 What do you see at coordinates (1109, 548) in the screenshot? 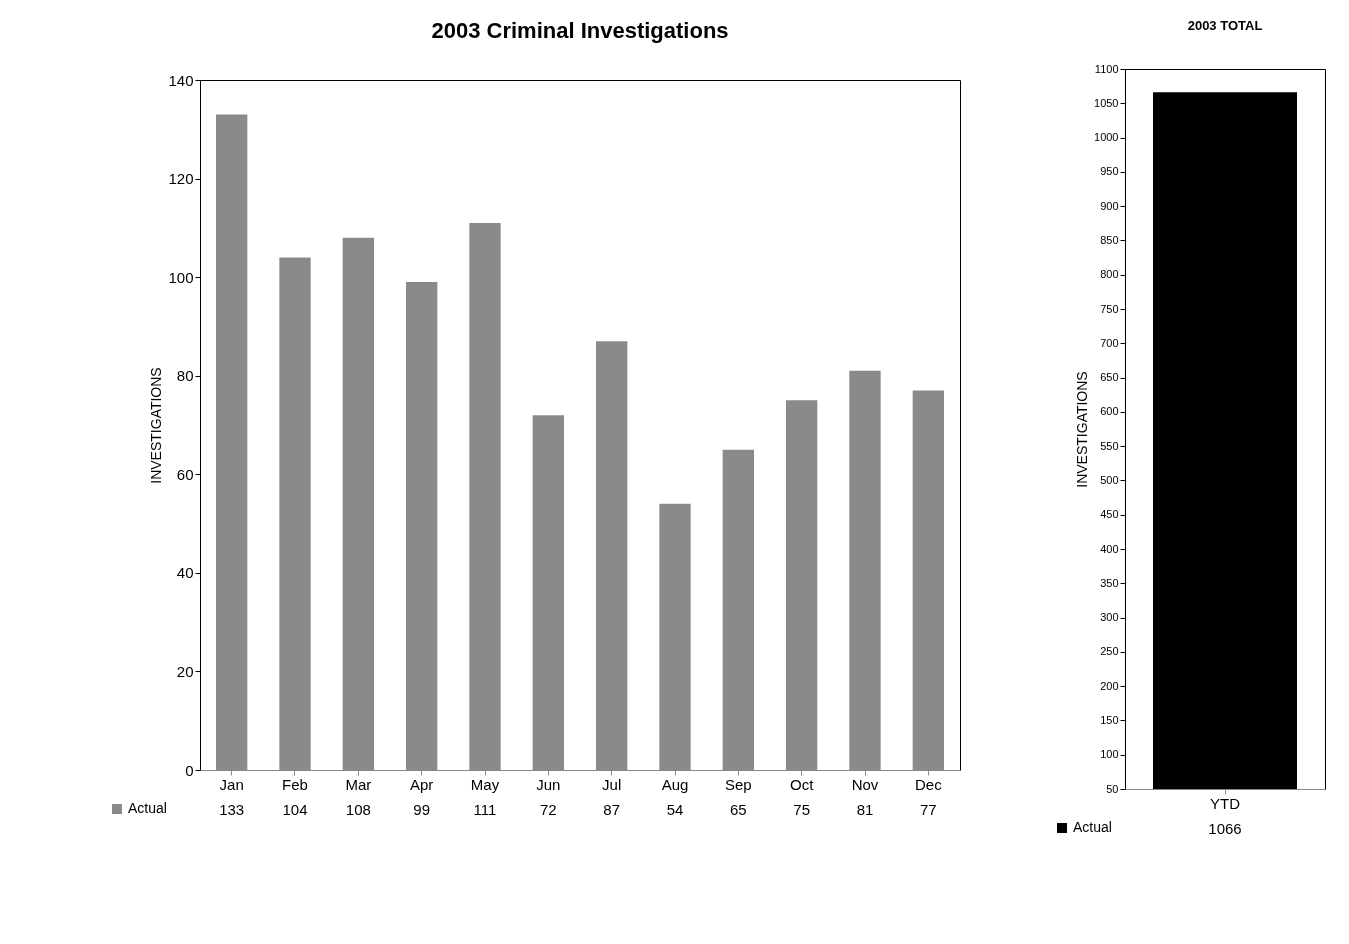
I see `y-tick-label: 400` at bounding box center [1109, 548].